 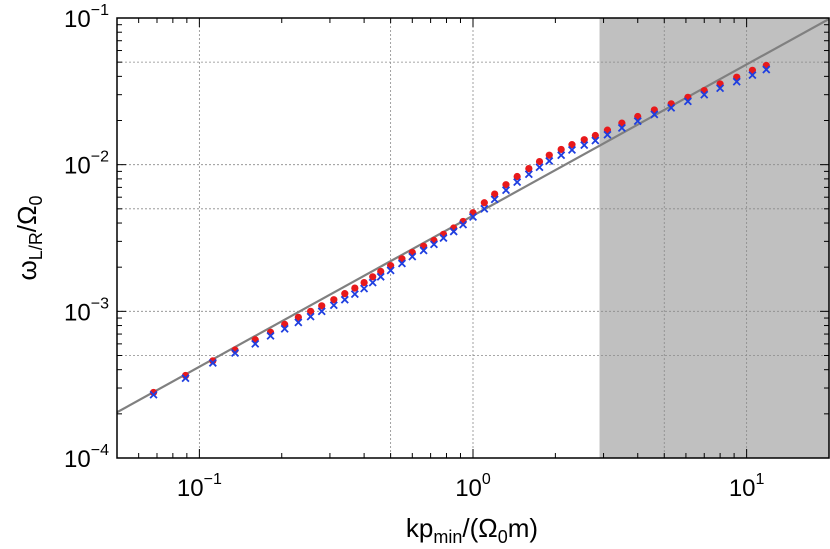 I want to click on x-tick-label: 10⁻¹, so click(x=199, y=486).